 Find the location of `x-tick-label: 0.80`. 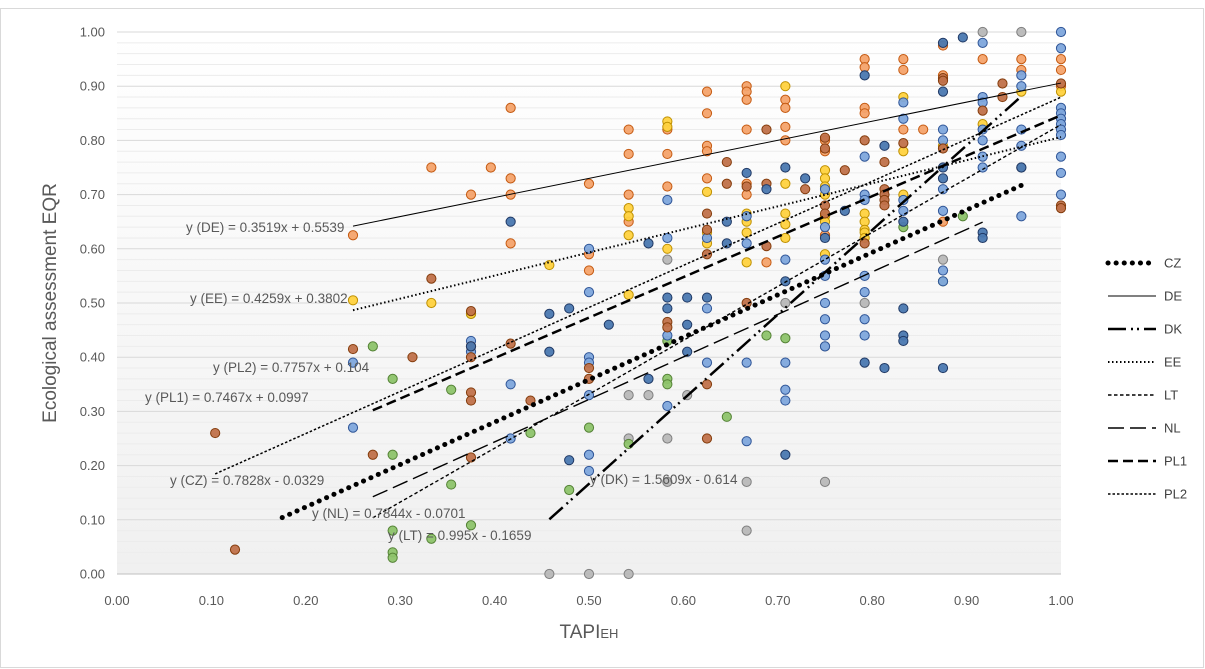

x-tick-label: 0.80 is located at coordinates (872, 600).